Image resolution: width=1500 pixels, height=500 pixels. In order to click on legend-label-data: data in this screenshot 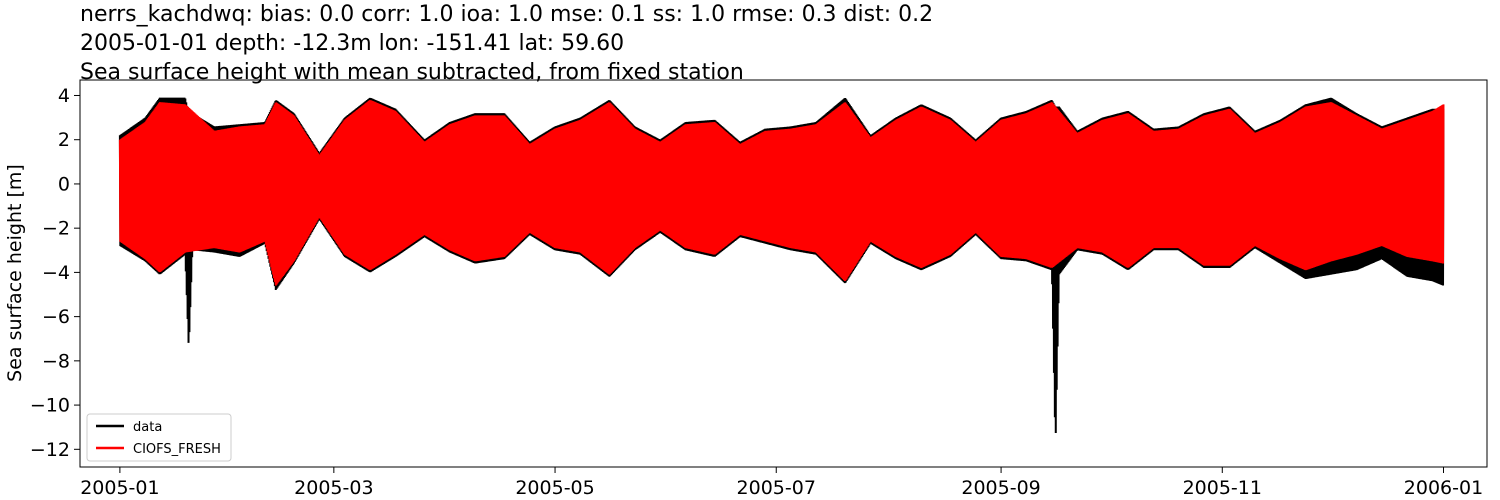, I will do `click(147, 427)`.